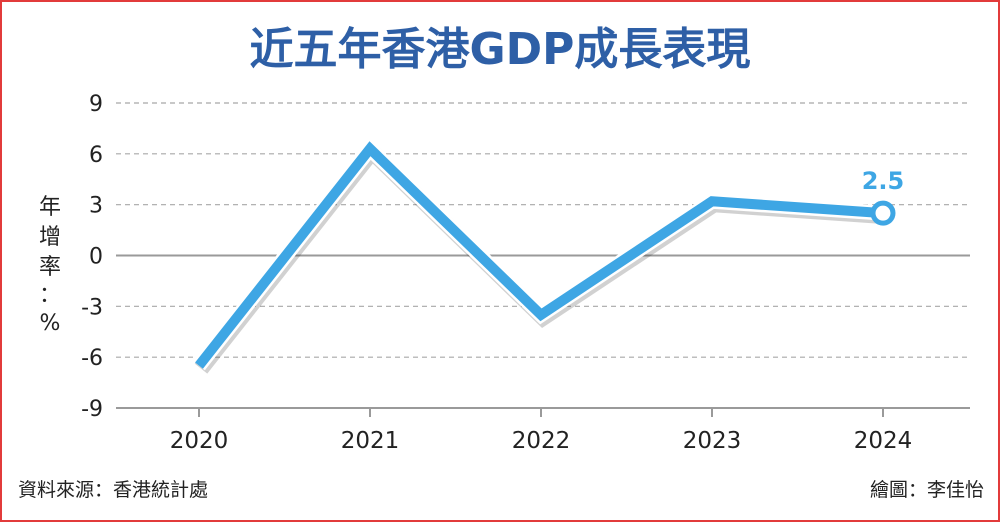 The width and height of the screenshot is (1000, 522). I want to click on y-axis-label: 年 增 率 ： %, so click(50, 265).